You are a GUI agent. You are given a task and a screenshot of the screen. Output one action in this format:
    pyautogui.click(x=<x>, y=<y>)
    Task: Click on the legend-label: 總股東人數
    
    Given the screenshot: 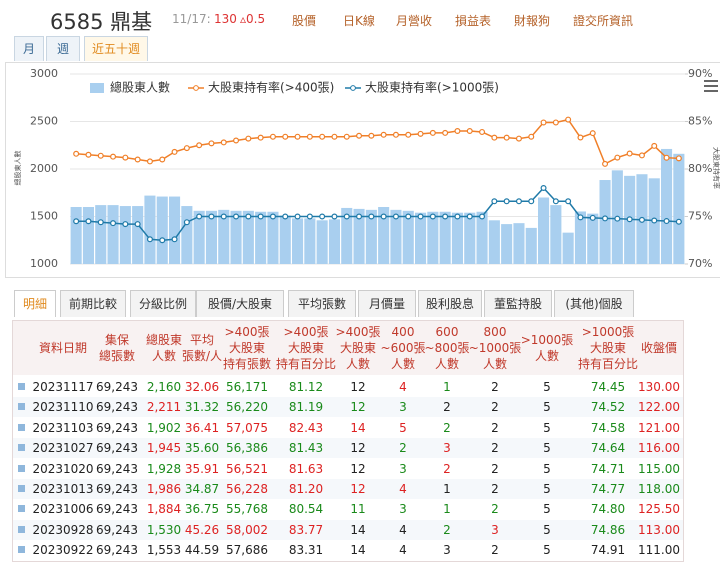 What is the action you would take?
    pyautogui.click(x=140, y=87)
    